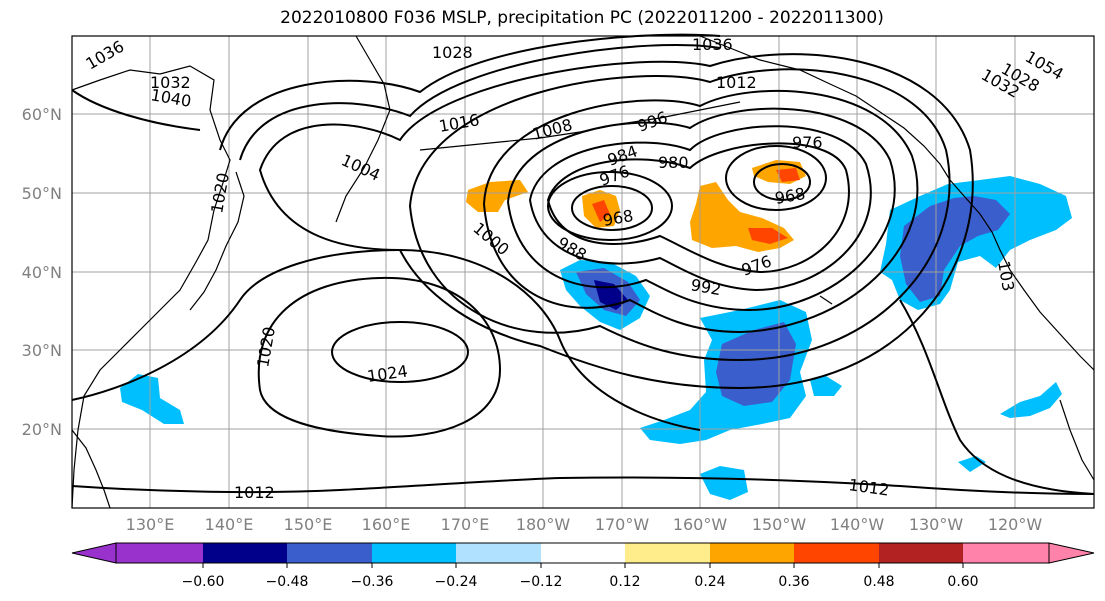  What do you see at coordinates (622, 524) in the screenshot?
I see `lon-tick-label: 170°W` at bounding box center [622, 524].